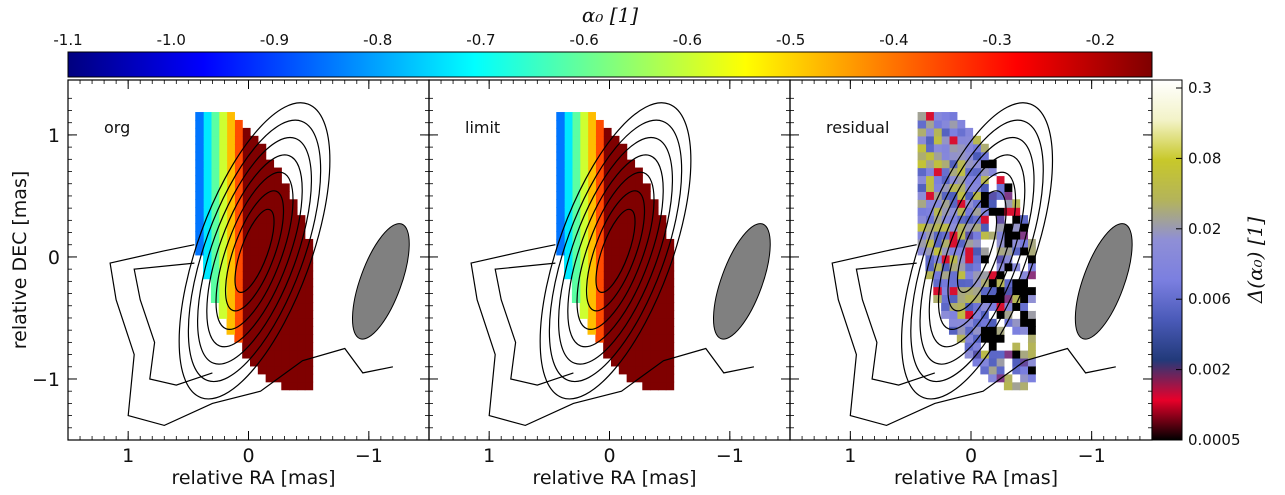 The width and height of the screenshot is (1285, 495). What do you see at coordinates (973, 335) in the screenshot?
I see `contour` at bounding box center [973, 335].